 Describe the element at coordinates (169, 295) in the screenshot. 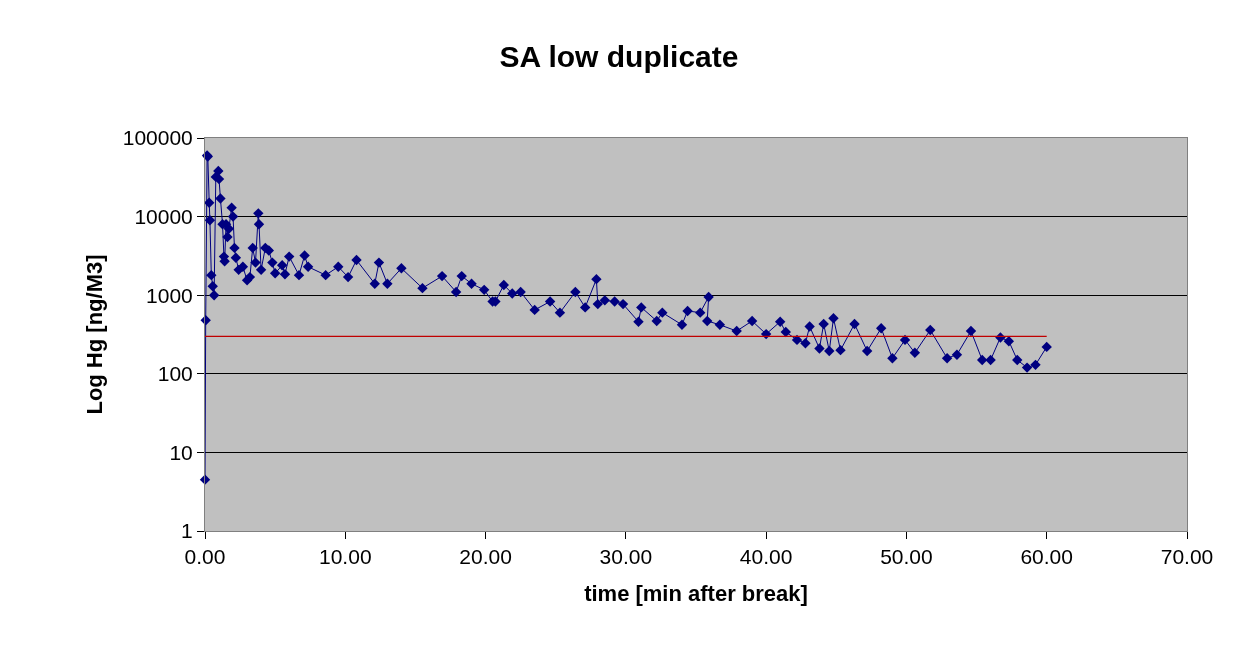

I see `y-tick-label: 1000` at that location.